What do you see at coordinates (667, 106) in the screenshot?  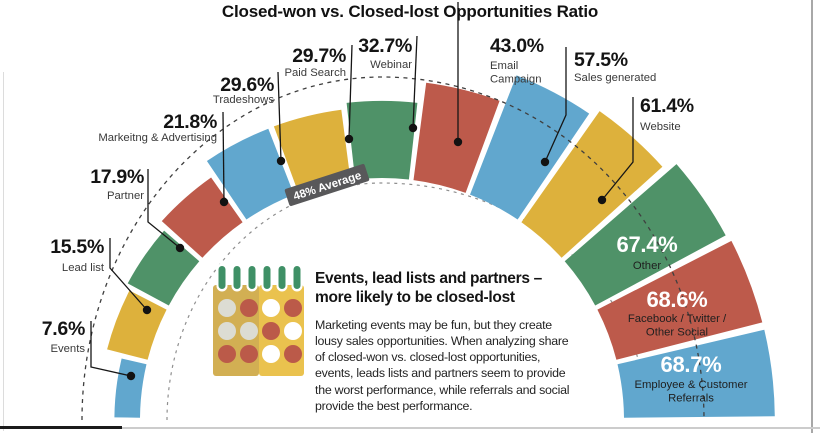 I see `percent-label-website: 61.4%` at bounding box center [667, 106].